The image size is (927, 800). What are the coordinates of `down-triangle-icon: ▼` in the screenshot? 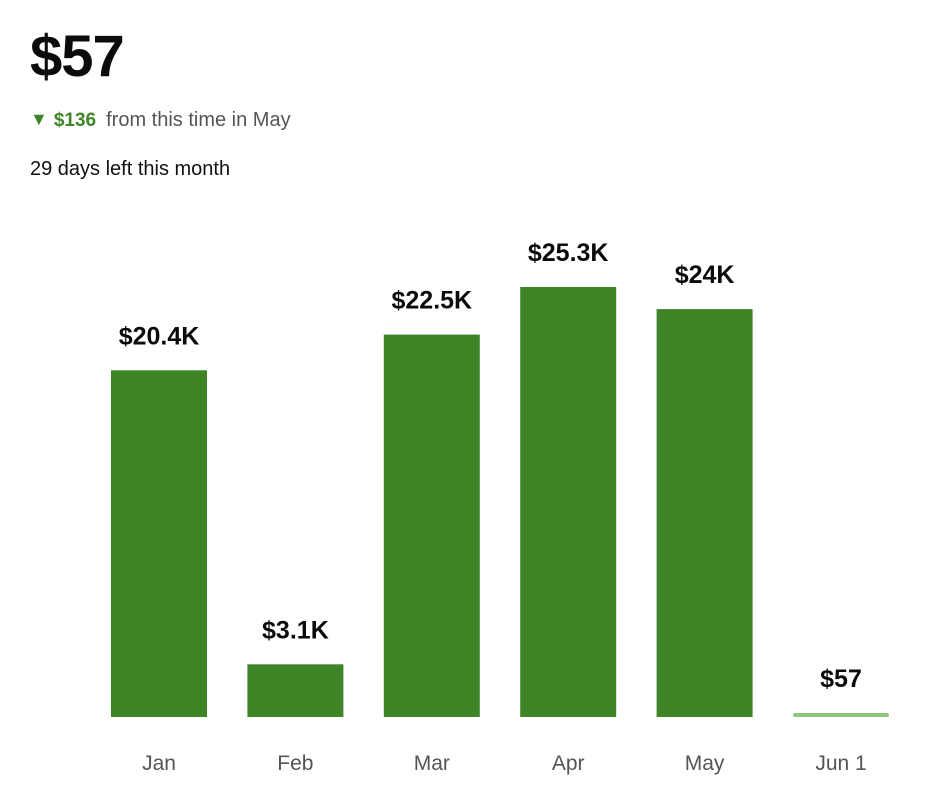 It's located at (39, 119).